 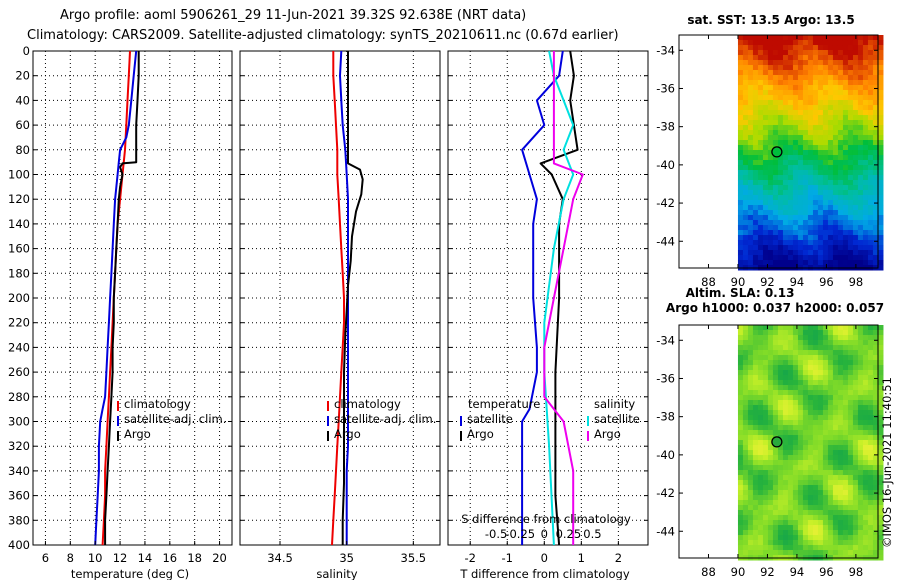 What do you see at coordinates (778, 151) in the screenshot?
I see `sst-map-frame` at bounding box center [778, 151].